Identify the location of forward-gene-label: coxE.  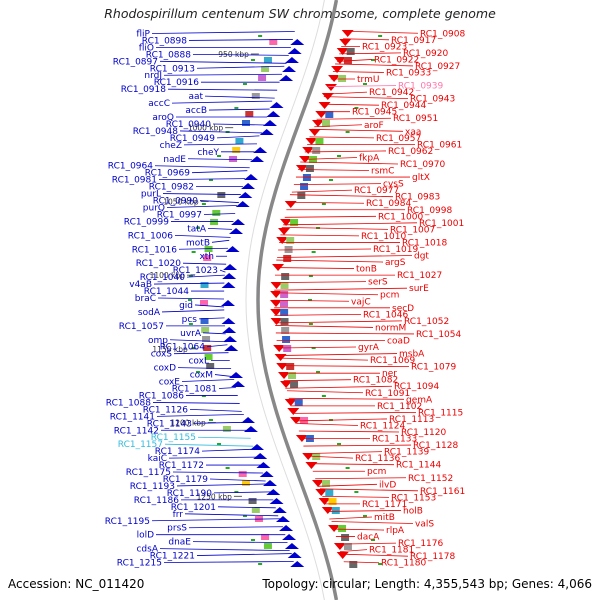
(170, 383).